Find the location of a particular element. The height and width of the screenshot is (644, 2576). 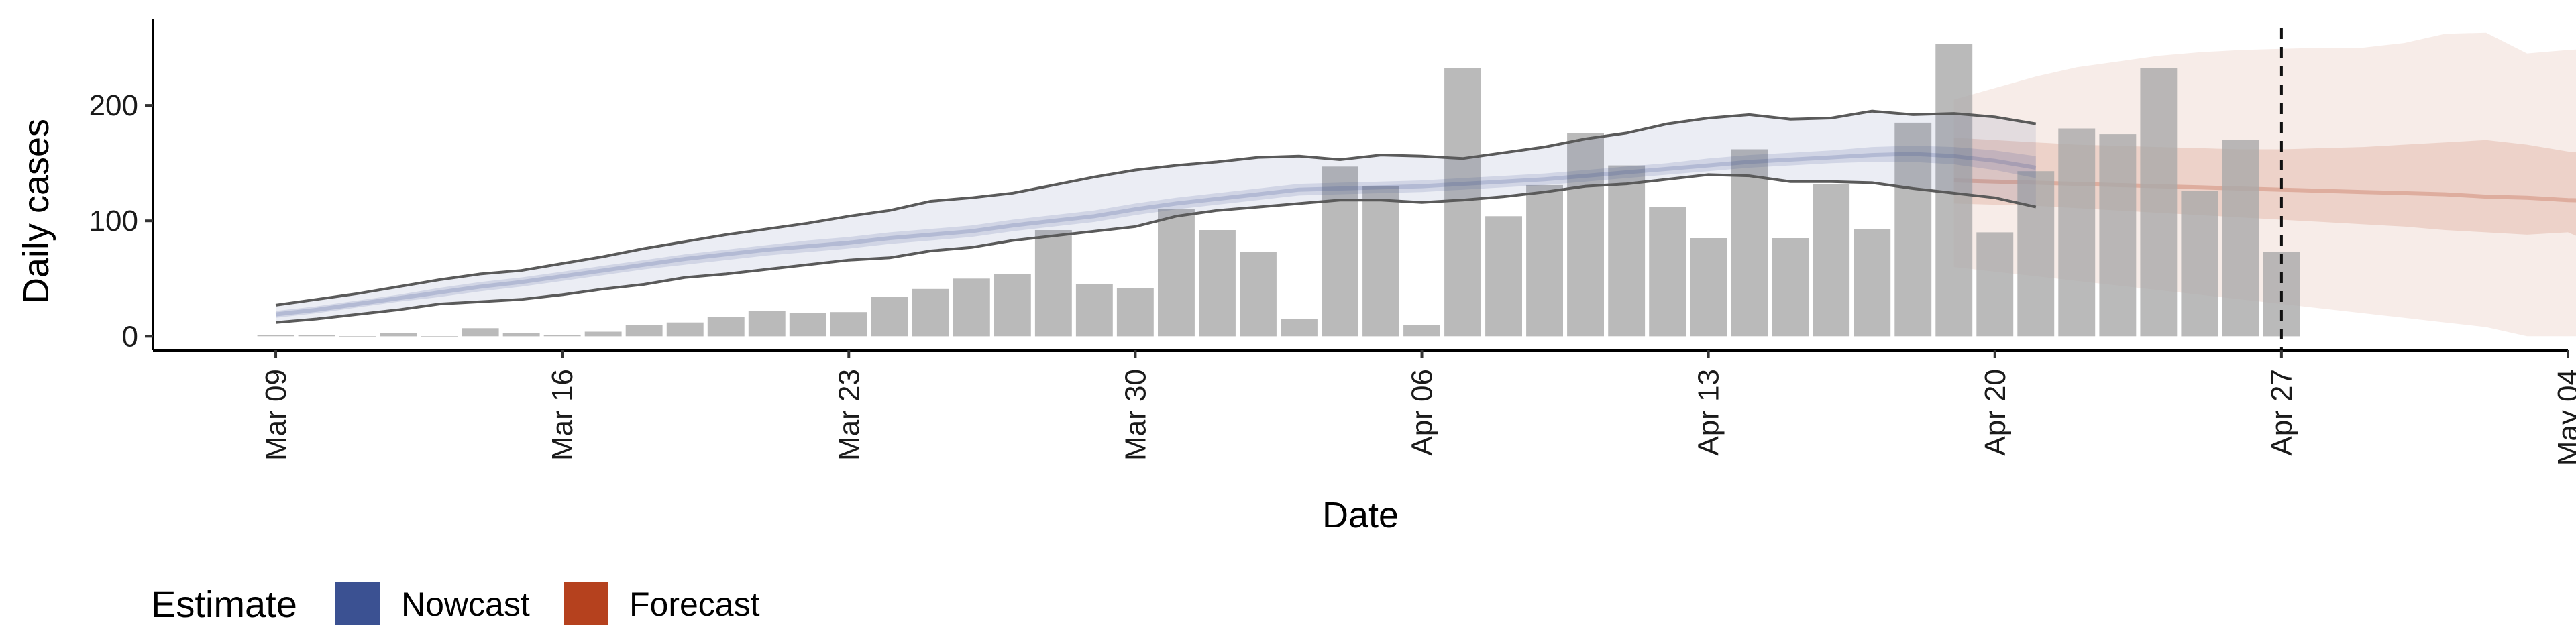

y-axis-ticks: 0 100 200 is located at coordinates (121, 221).